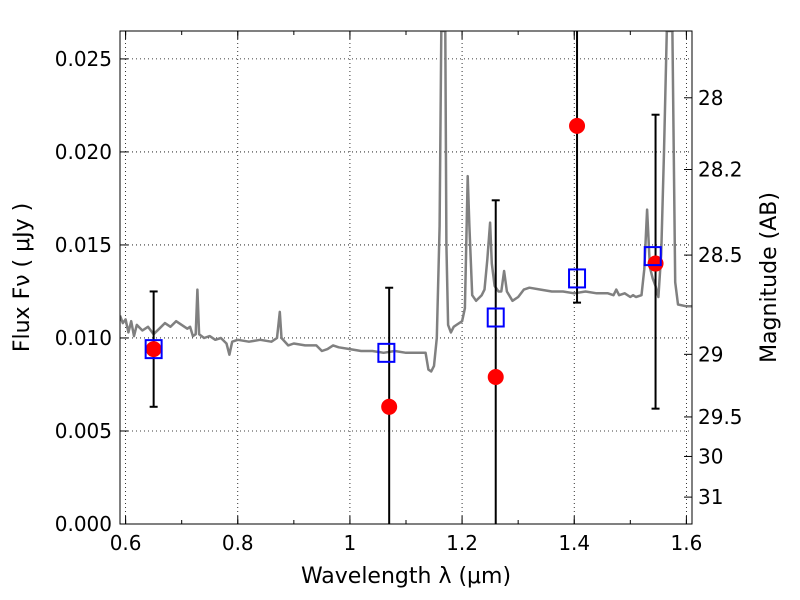 The height and width of the screenshot is (600, 800). What do you see at coordinates (83, 524) in the screenshot?
I see `y-tick-label: 0.000` at bounding box center [83, 524].